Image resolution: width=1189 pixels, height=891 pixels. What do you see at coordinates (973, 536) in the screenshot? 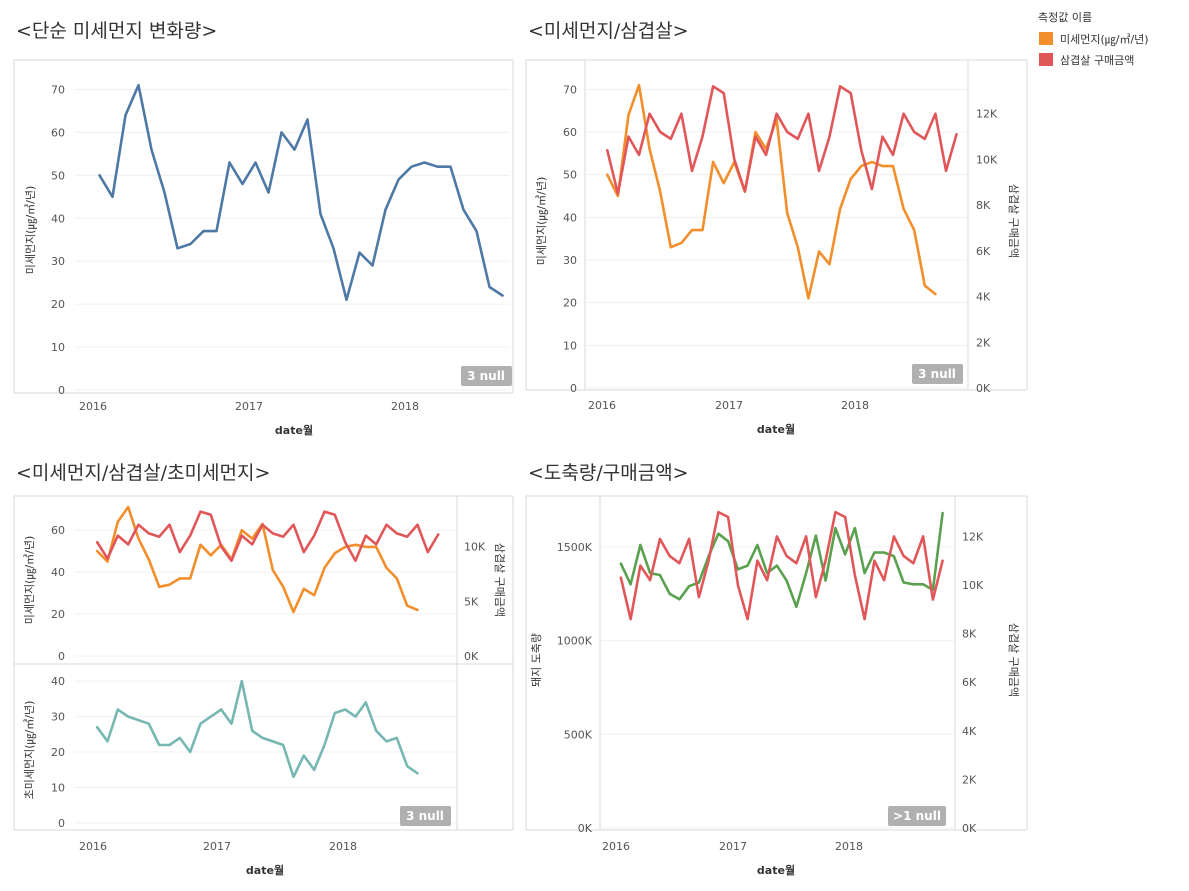
I see `y2-tick-label: 12K` at bounding box center [973, 536].